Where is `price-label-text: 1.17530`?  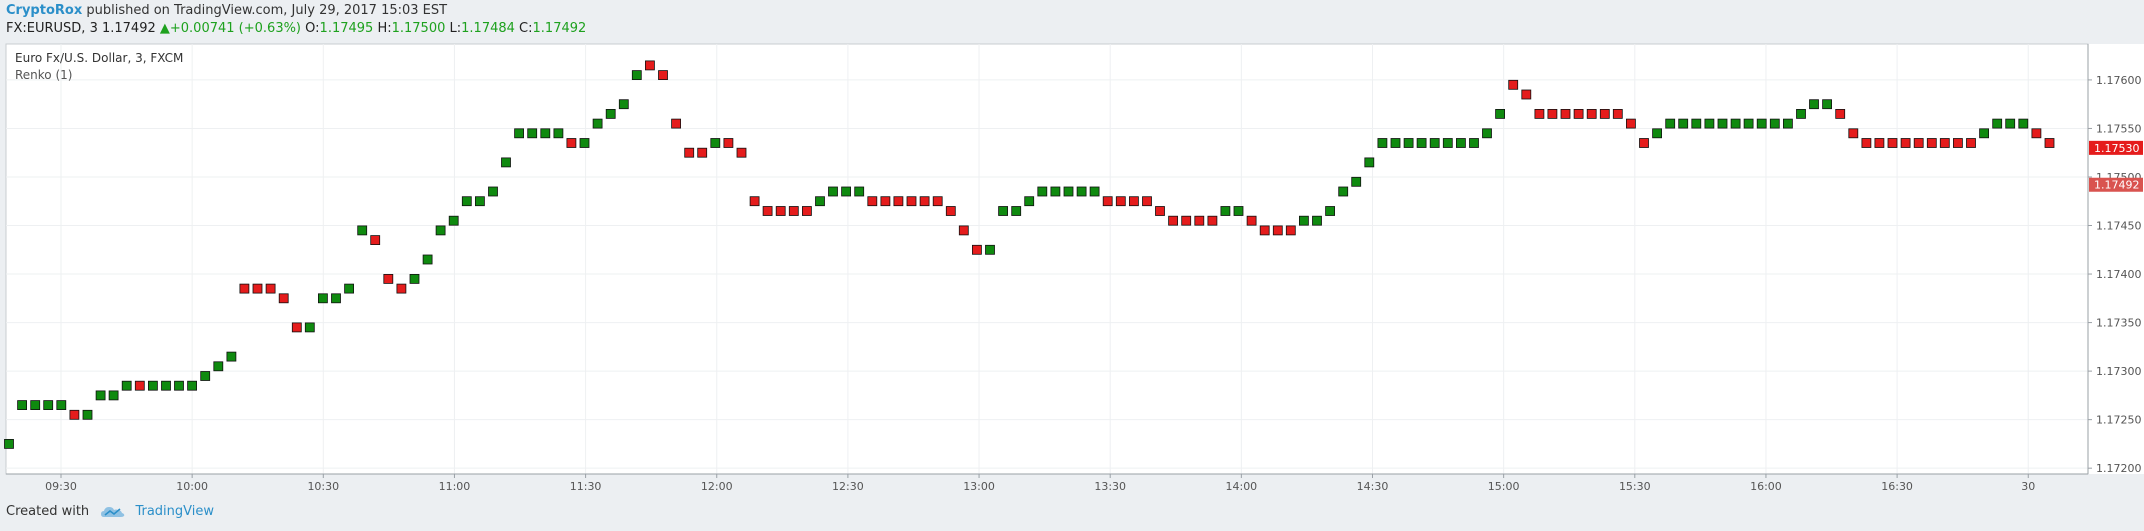
price-label-text: 1.17530 is located at coordinates (2117, 148).